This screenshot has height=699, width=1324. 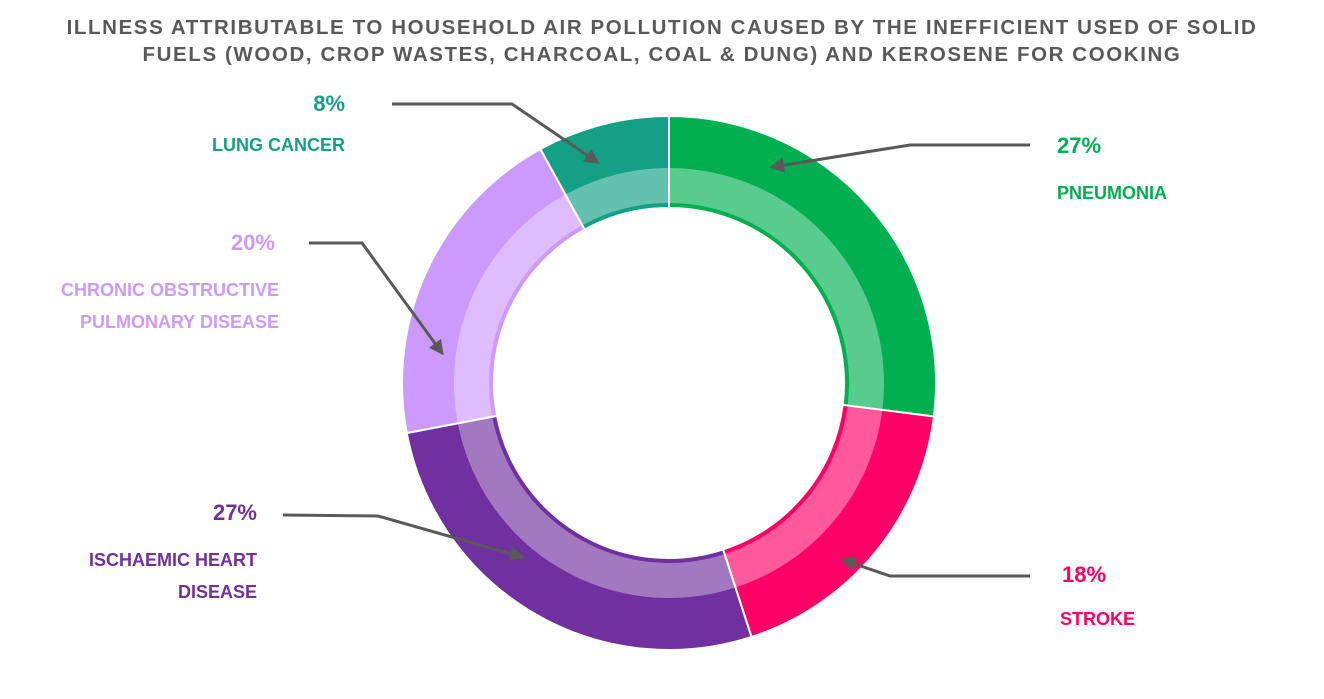 What do you see at coordinates (1112, 193) in the screenshot?
I see `category-label: PNEUMONIA` at bounding box center [1112, 193].